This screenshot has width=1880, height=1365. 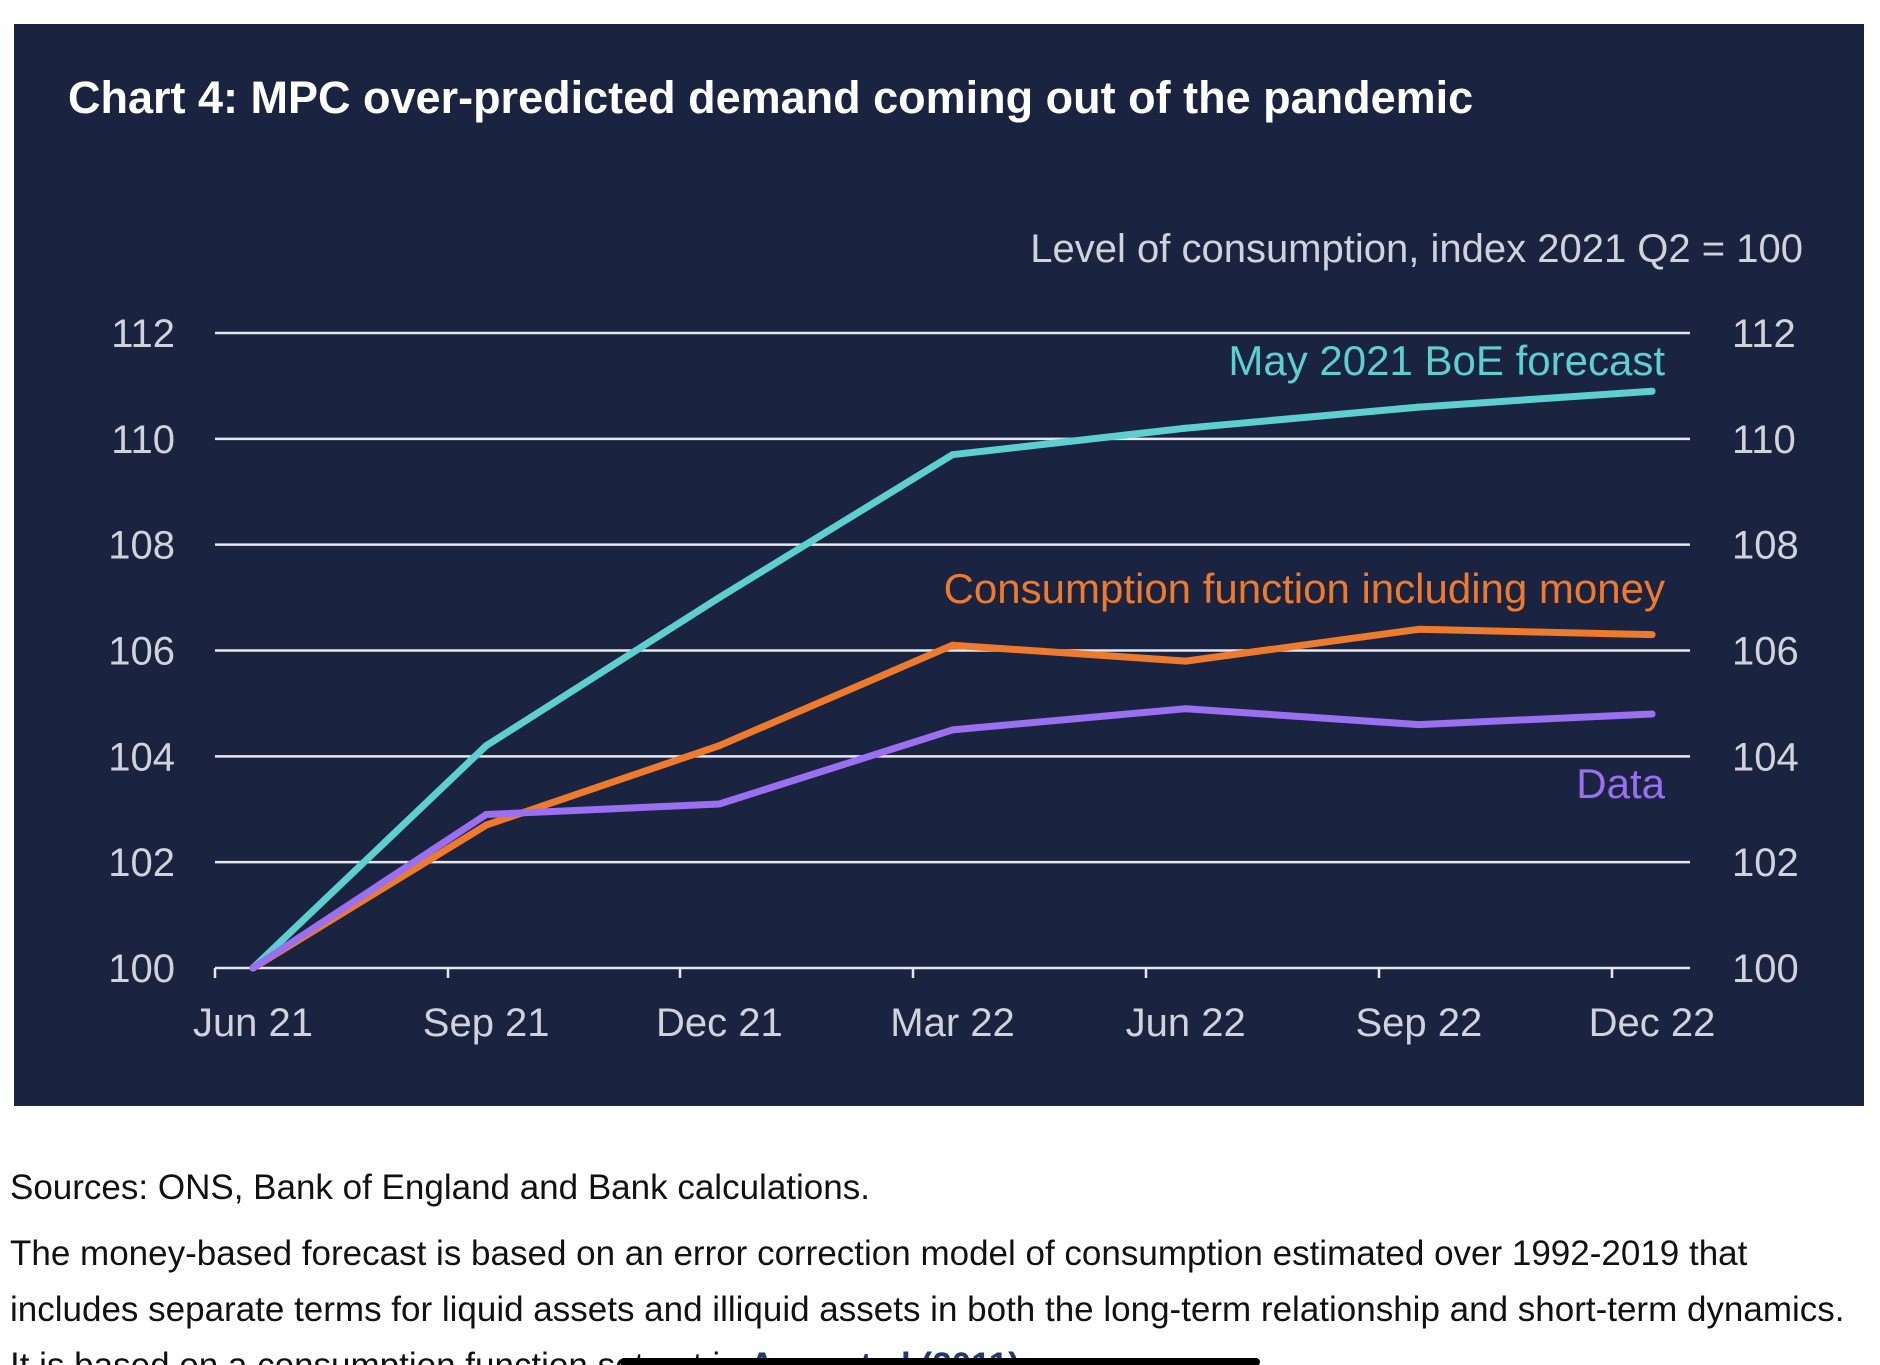 What do you see at coordinates (141, 757) in the screenshot?
I see `y-tick-left-104: 104` at bounding box center [141, 757].